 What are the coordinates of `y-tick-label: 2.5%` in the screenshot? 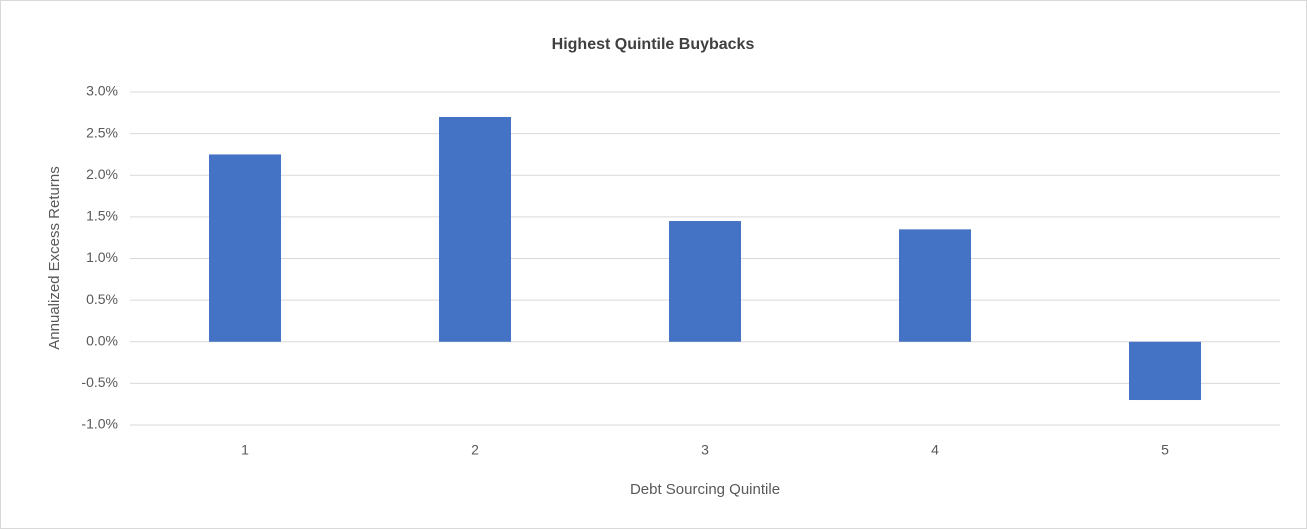 It's located at (102, 132).